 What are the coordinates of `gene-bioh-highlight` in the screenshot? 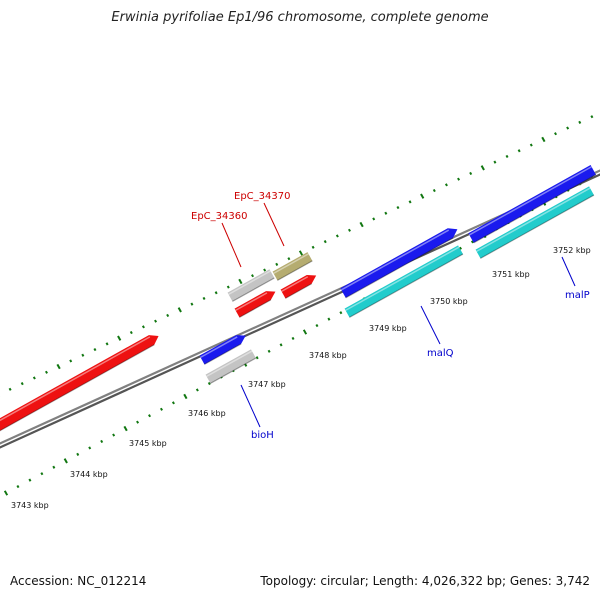 It's located at (219, 347).